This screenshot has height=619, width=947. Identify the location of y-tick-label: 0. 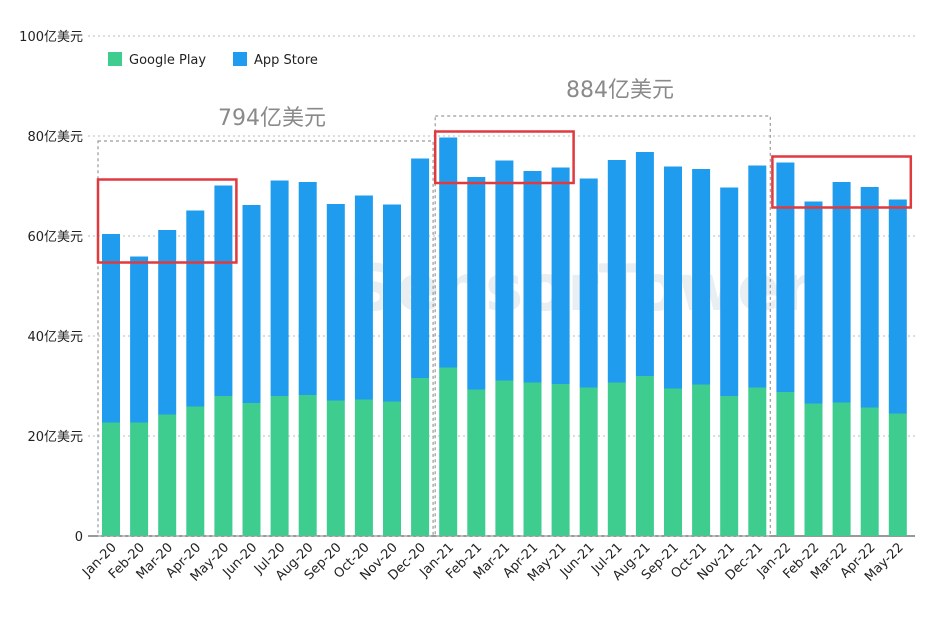
(79, 537).